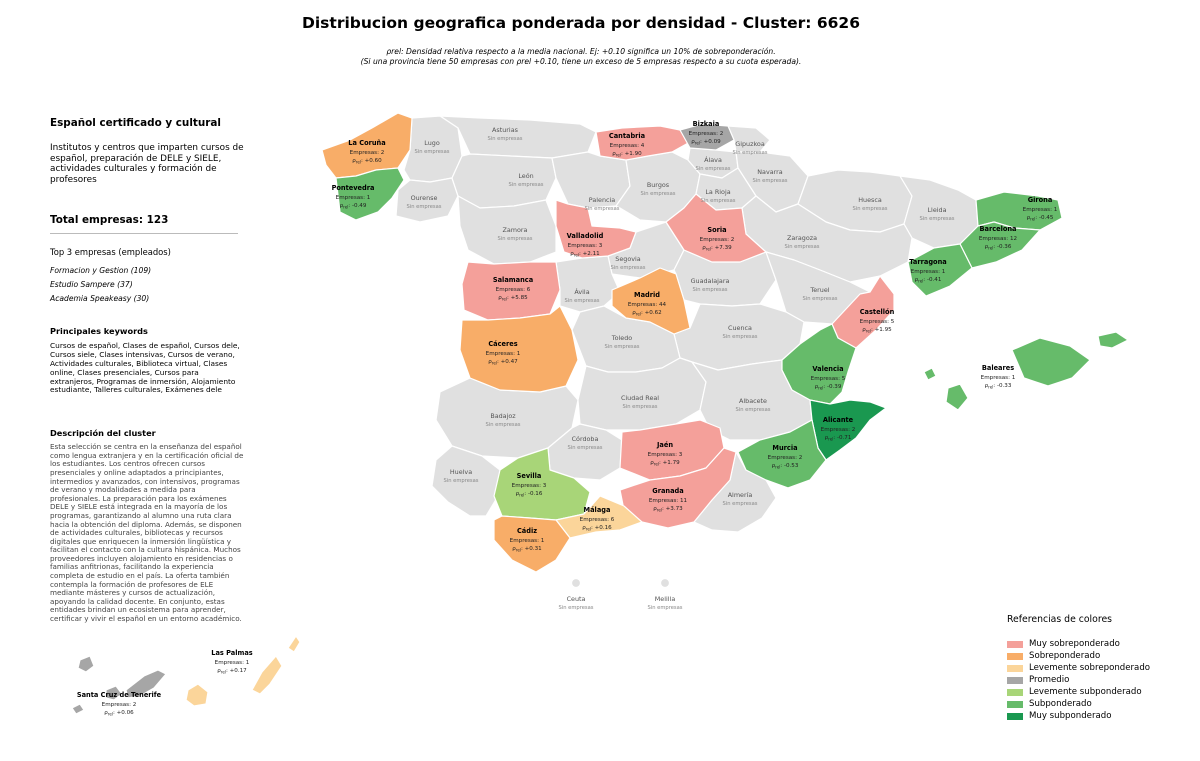 Image resolution: width=1200 pixels, height=761 pixels. Describe the element at coordinates (1040, 218) in the screenshot. I see `rho-value: ρrel: -0.45` at that location.